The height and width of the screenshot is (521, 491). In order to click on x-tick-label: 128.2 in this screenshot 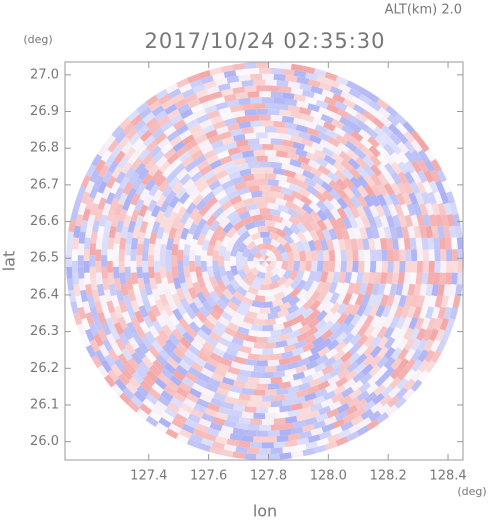, I will do `click(388, 476)`.